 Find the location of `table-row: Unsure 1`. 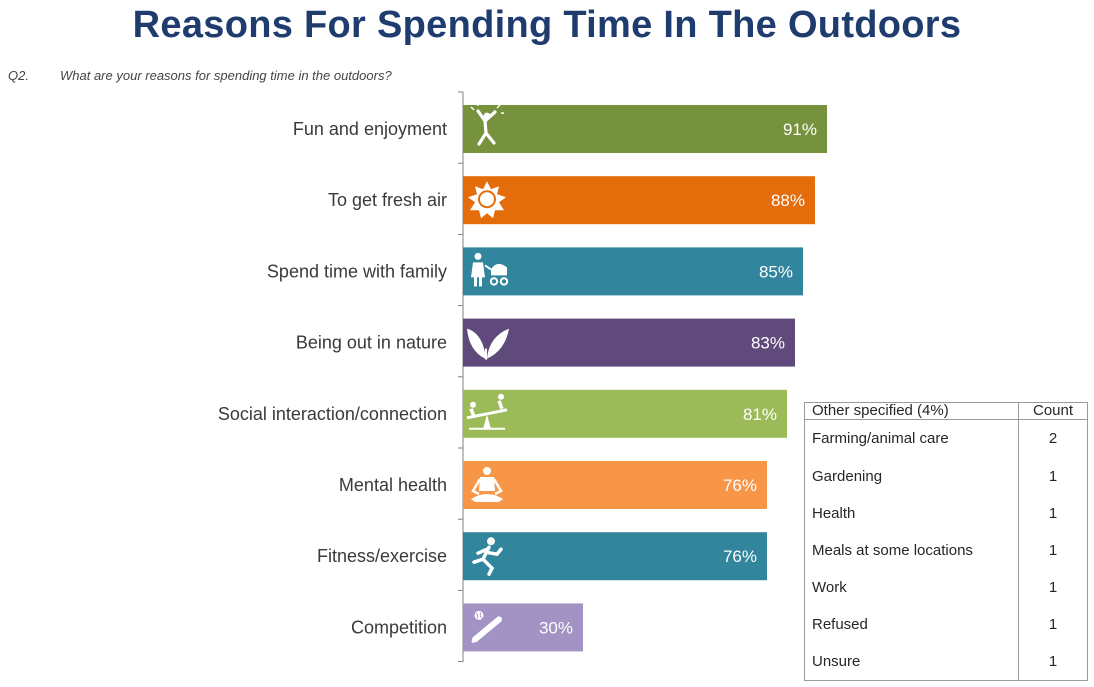

table-row: Unsure 1 is located at coordinates (945, 661).